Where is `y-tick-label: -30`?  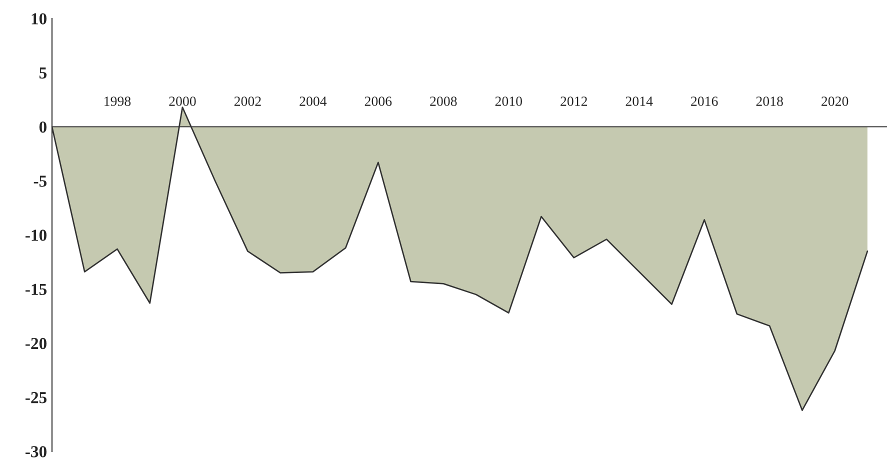
y-tick-label: -30 is located at coordinates (36, 452).